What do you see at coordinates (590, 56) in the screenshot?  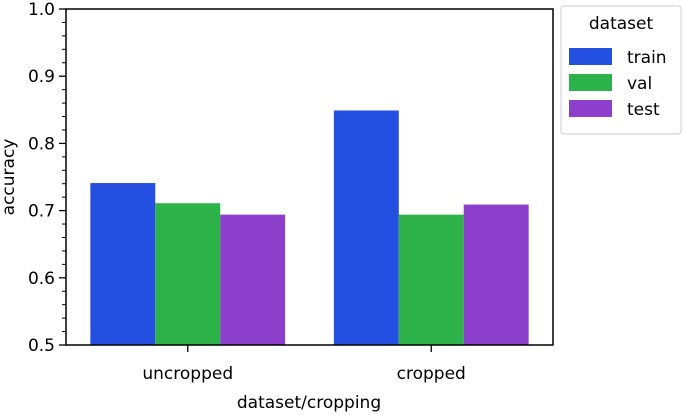 I see `legend-swatch-train` at bounding box center [590, 56].